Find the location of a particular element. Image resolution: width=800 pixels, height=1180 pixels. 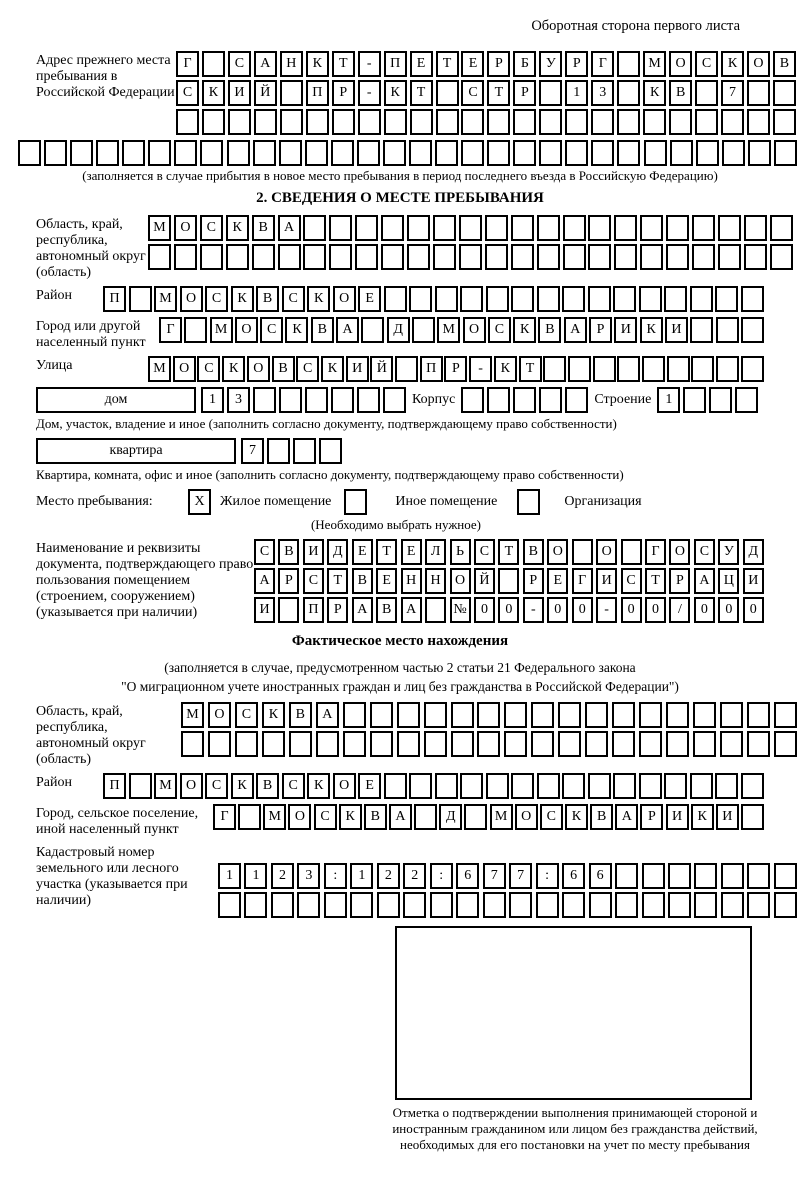

stay-choice-note: (Необходимо выбрать нужное) is located at coordinates (396, 524).